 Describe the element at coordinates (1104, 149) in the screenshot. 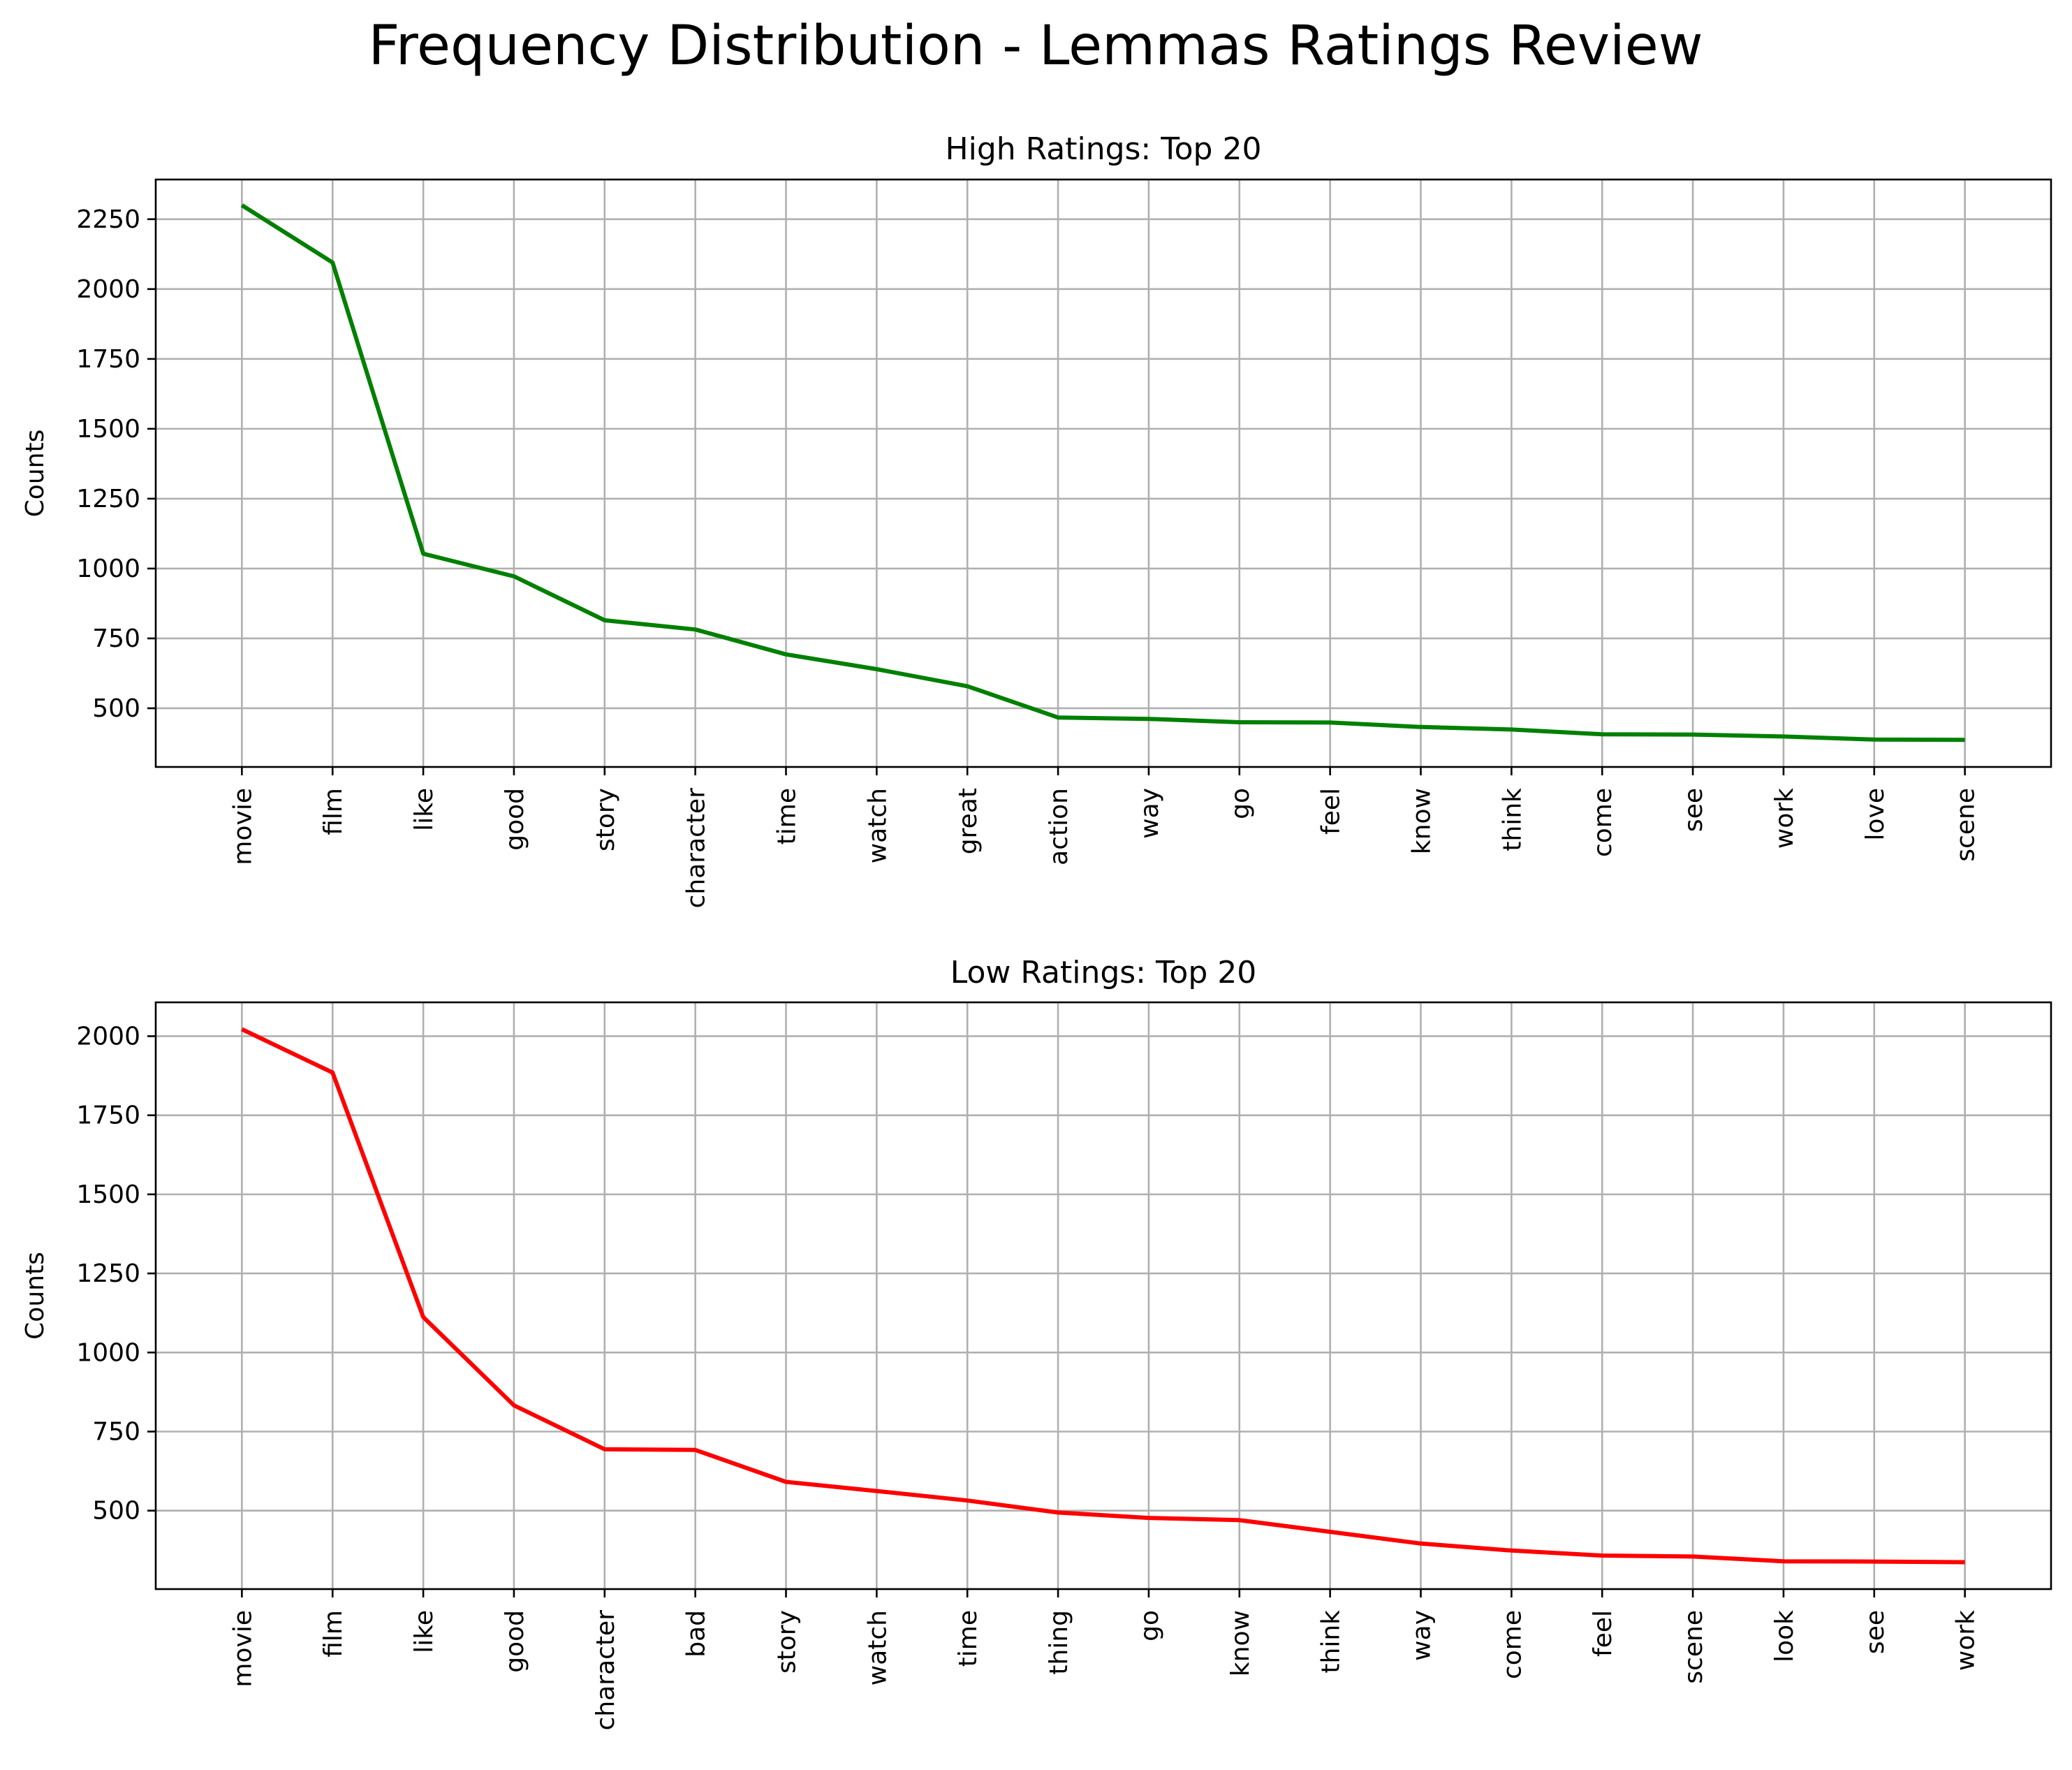

I see `subplot-title: High Ratings: Top 20` at that location.